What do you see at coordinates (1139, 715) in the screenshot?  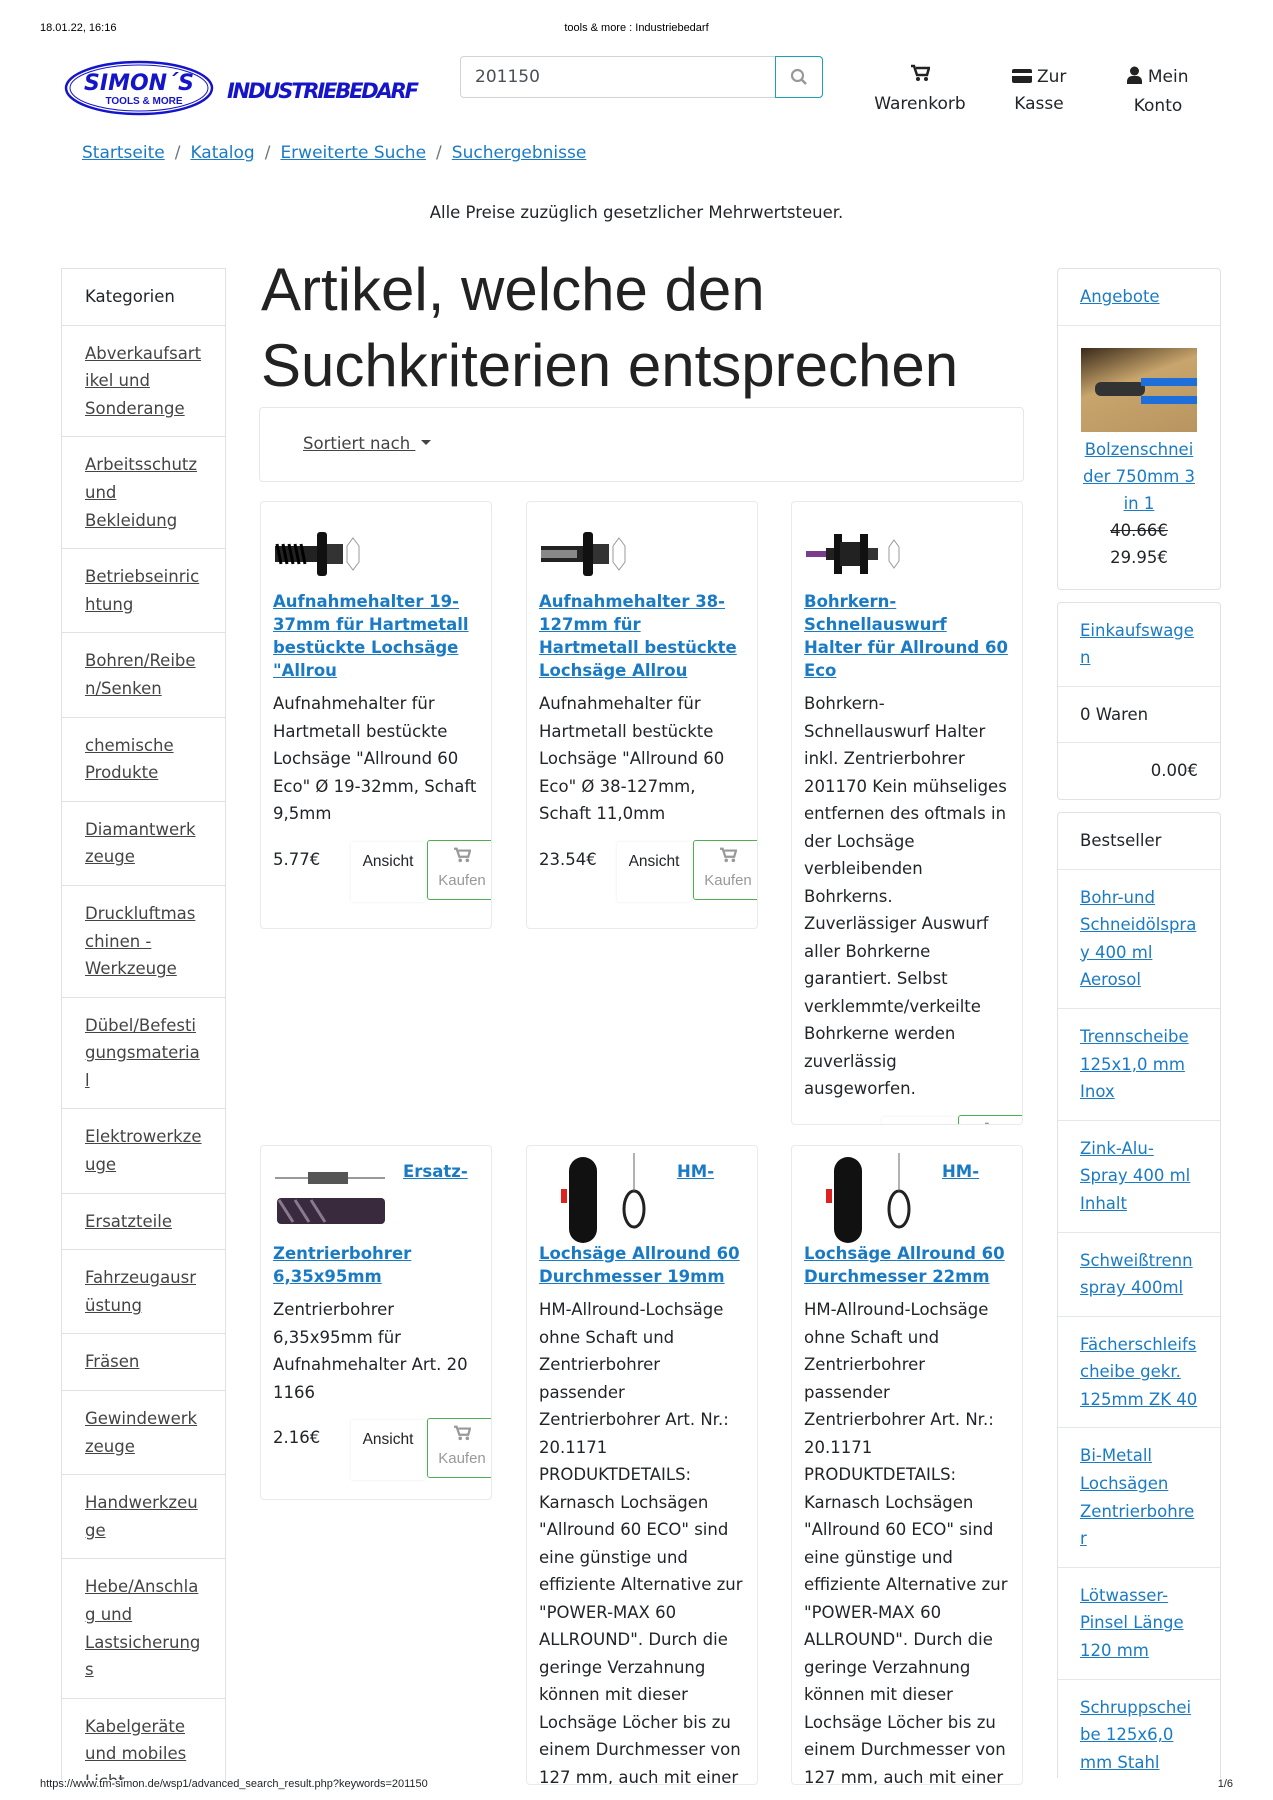 I see `cart-item-count: 0 Waren` at bounding box center [1139, 715].